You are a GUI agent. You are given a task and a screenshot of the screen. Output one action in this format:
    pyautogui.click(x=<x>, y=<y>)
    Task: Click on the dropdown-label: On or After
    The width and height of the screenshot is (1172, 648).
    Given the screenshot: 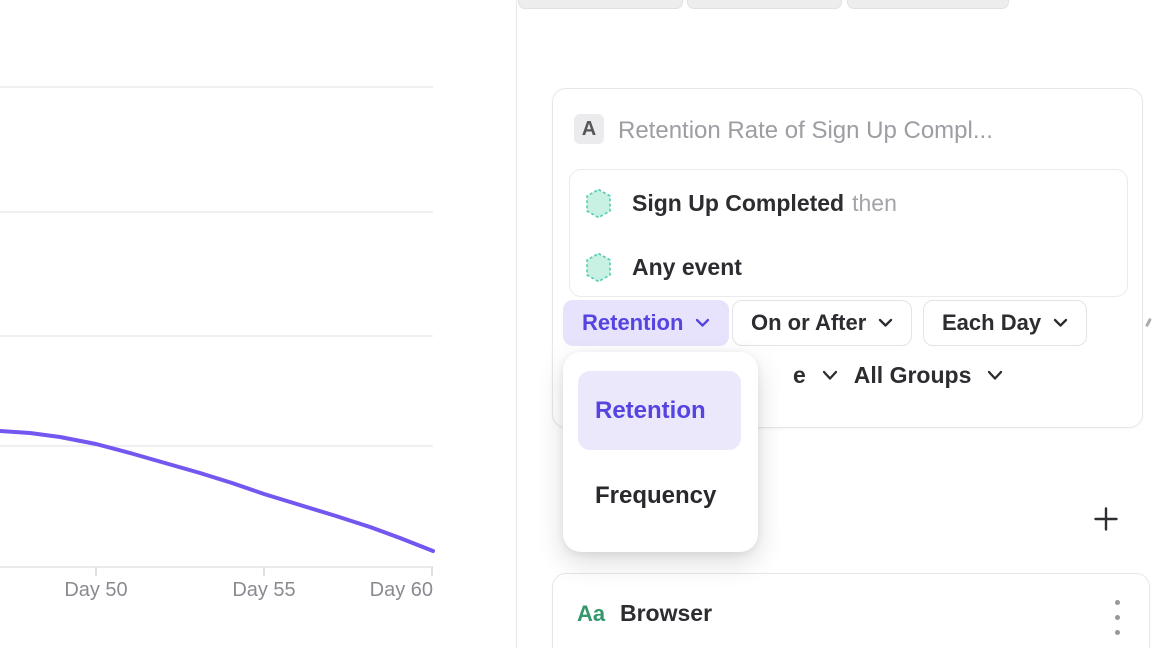 What is the action you would take?
    pyautogui.click(x=809, y=322)
    